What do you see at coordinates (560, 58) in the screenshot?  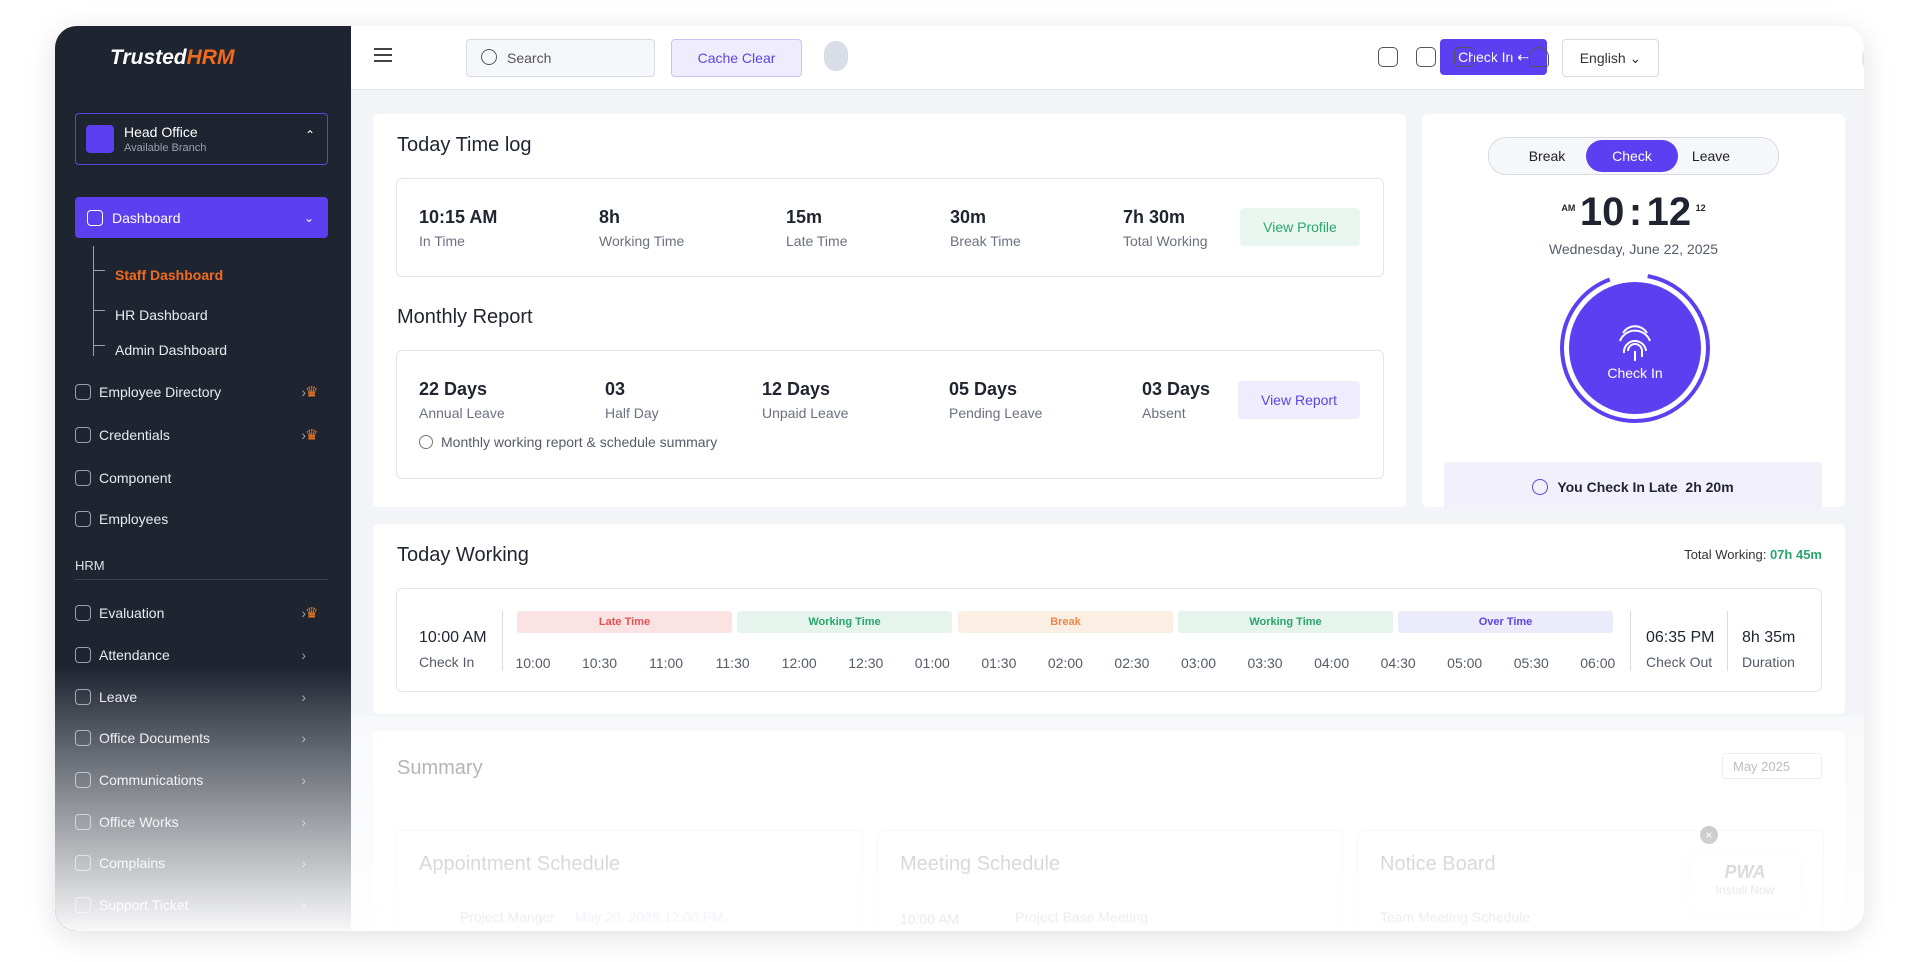 I see `search-box: Search` at bounding box center [560, 58].